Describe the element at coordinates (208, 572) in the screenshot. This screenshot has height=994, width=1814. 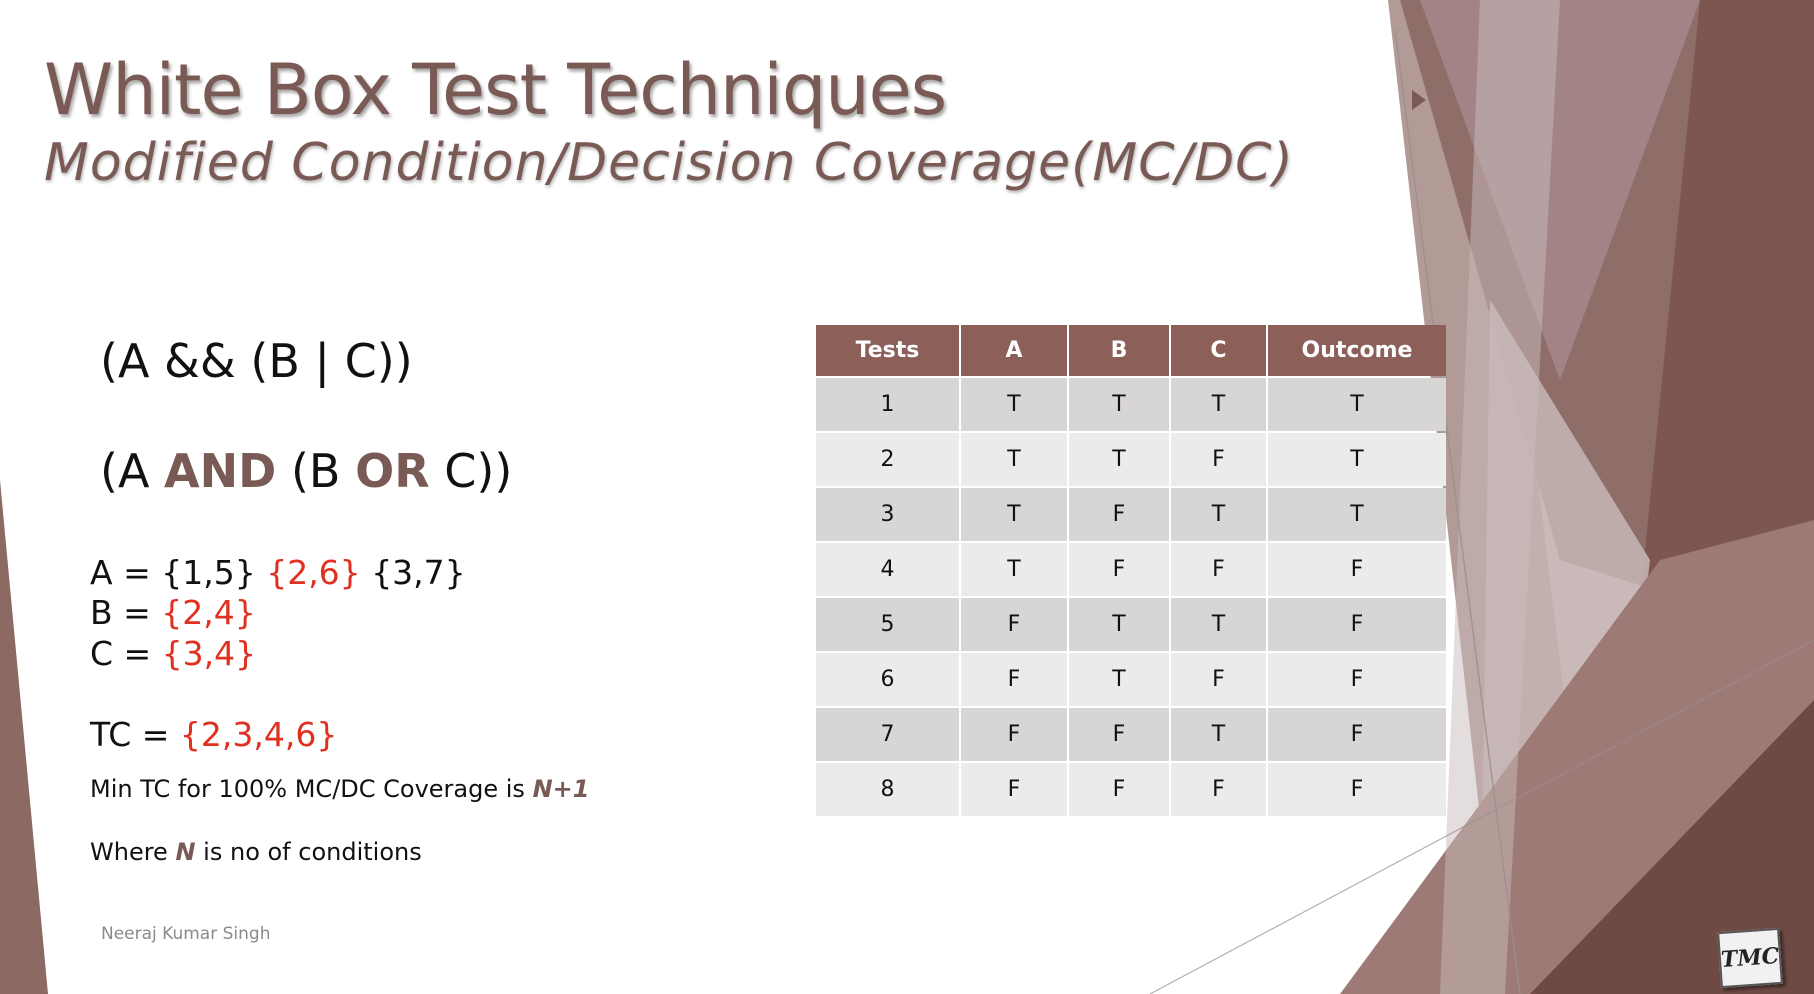
I see `set-a-pair-1: {1,5}` at that location.